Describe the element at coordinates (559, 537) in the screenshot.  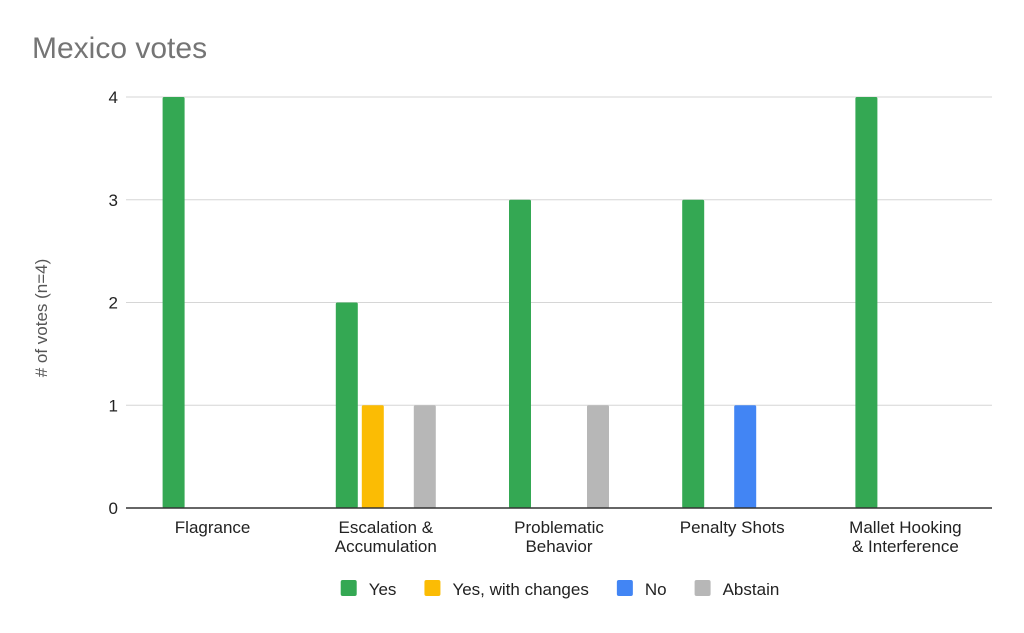
I see `x-category-label: Problematic Behavior` at that location.